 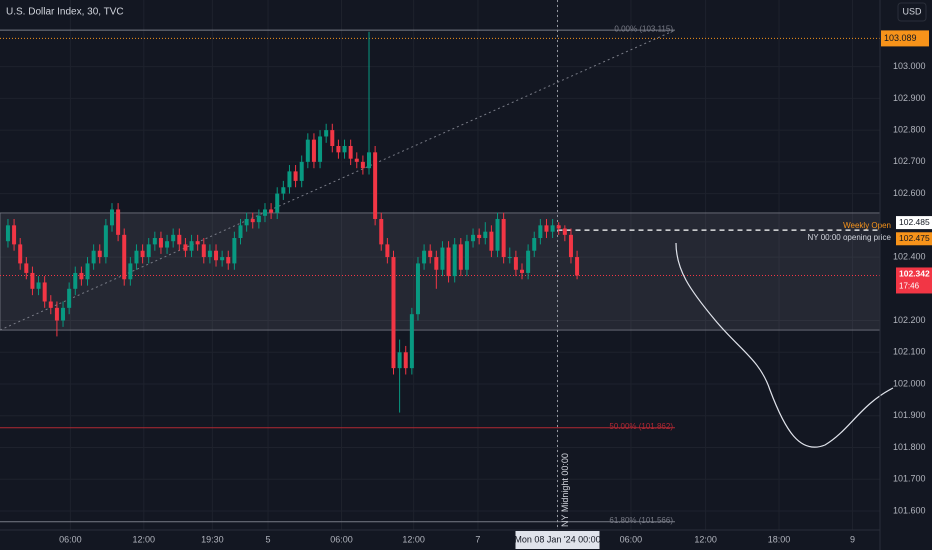 What do you see at coordinates (909, 415) in the screenshot?
I see `y-tick-label: 101.900` at bounding box center [909, 415].